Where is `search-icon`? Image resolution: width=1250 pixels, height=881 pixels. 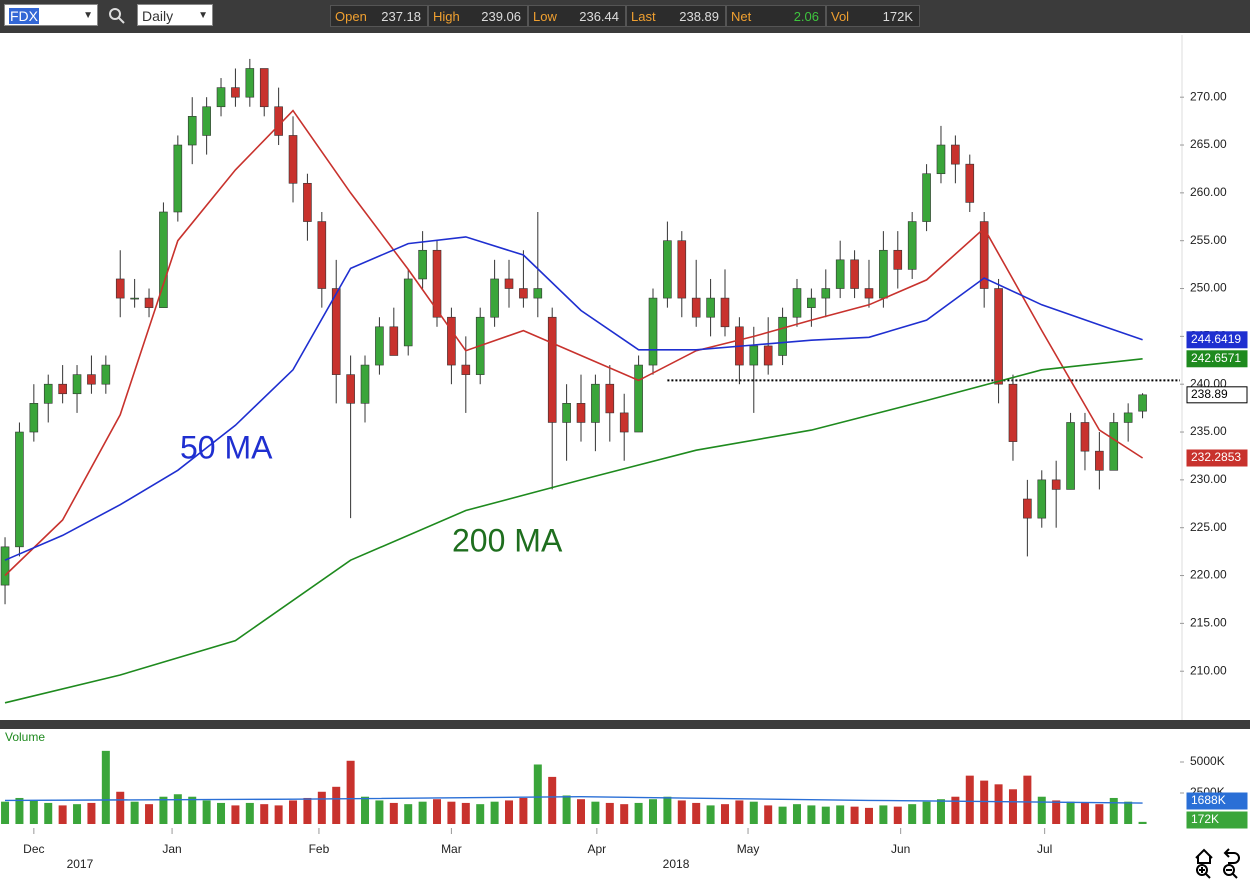 search-icon is located at coordinates (117, 16).